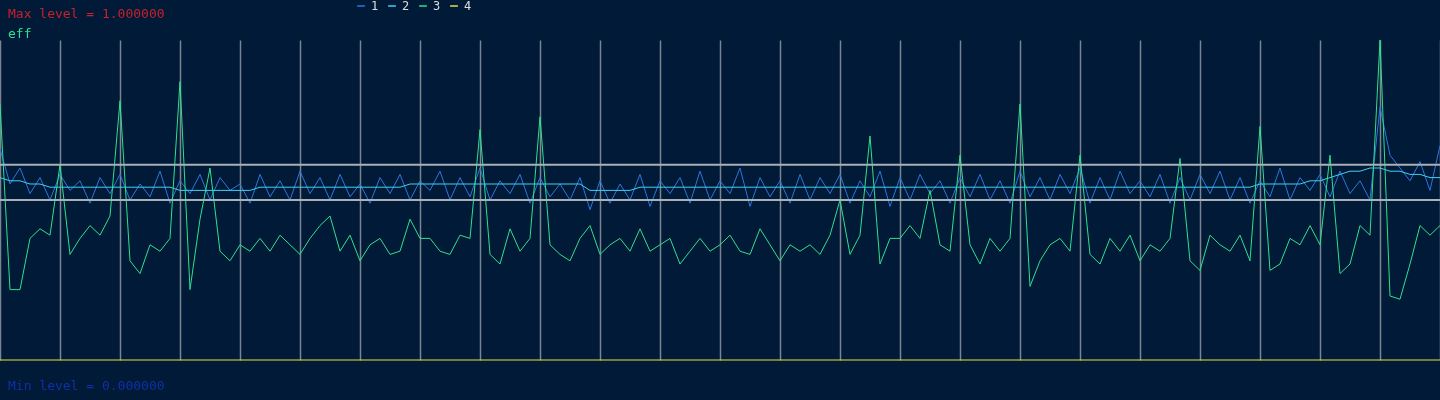 Image resolution: width=1440 pixels, height=400 pixels. What do you see at coordinates (406, 6) in the screenshot?
I see `legend-label: 2` at bounding box center [406, 6].